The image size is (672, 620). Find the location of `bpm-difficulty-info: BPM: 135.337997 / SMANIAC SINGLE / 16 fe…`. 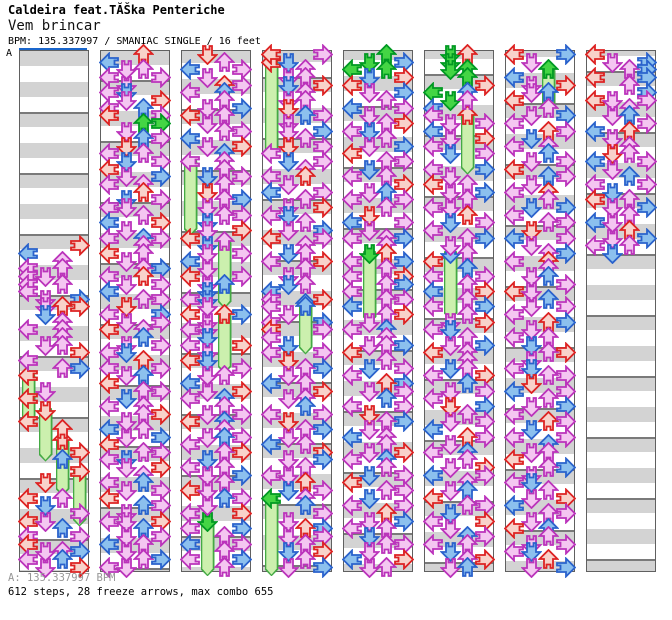

bpm-difficulty-info: BPM: 135.337997 / SMANIAC SINGLE / 16 fe… is located at coordinates (134, 41).